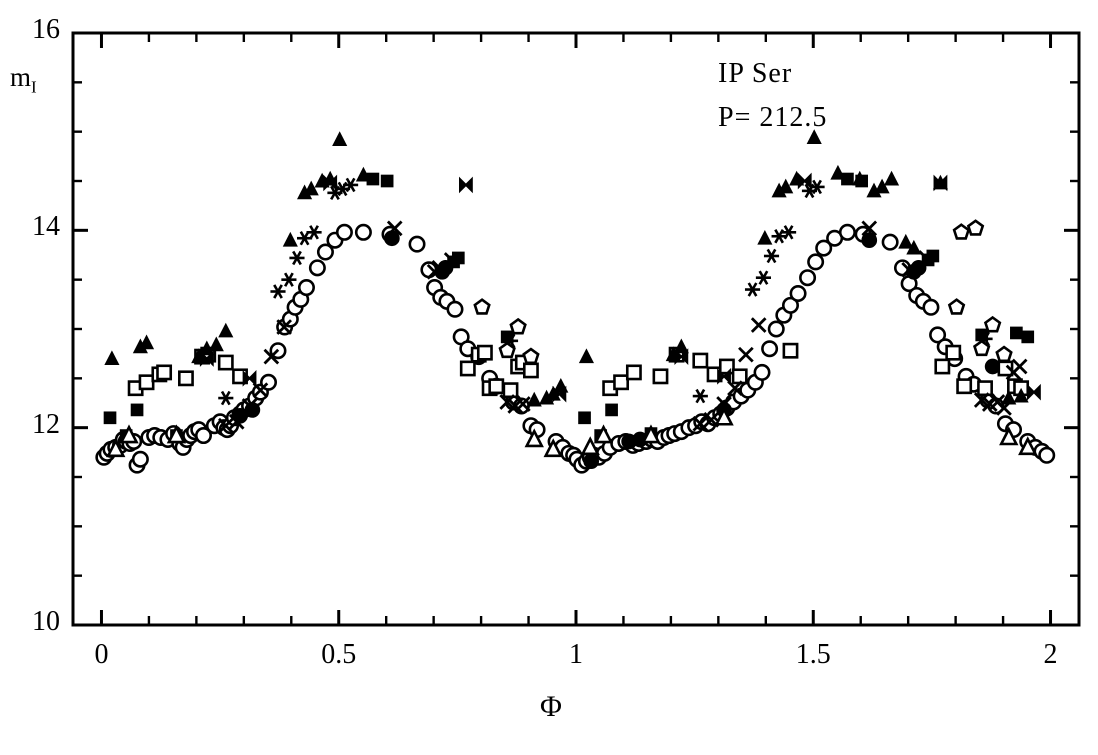 The width and height of the screenshot is (1098, 755). Describe the element at coordinates (755, 73) in the screenshot. I see `star-name-label: IP Ser` at that location.